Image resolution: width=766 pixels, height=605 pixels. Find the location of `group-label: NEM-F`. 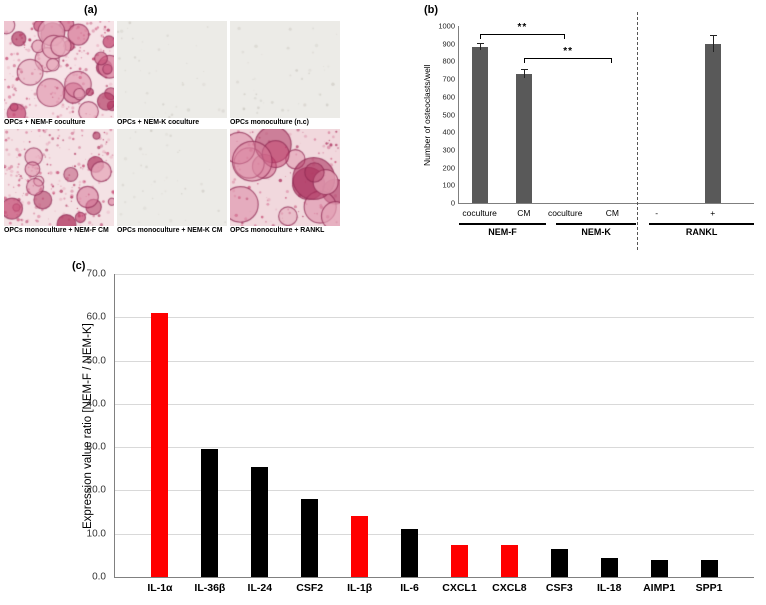

group-label: NEM-F is located at coordinates (502, 232).